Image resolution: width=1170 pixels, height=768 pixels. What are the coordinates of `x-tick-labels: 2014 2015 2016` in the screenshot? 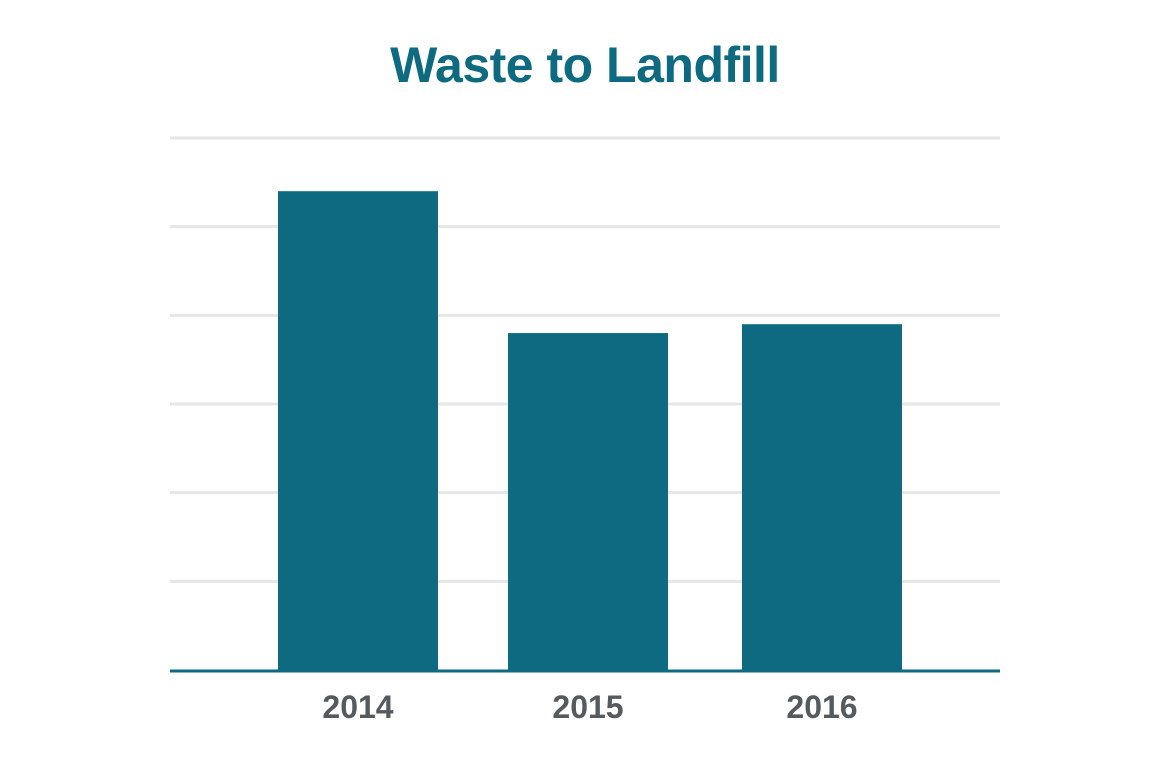 It's located at (589, 707).